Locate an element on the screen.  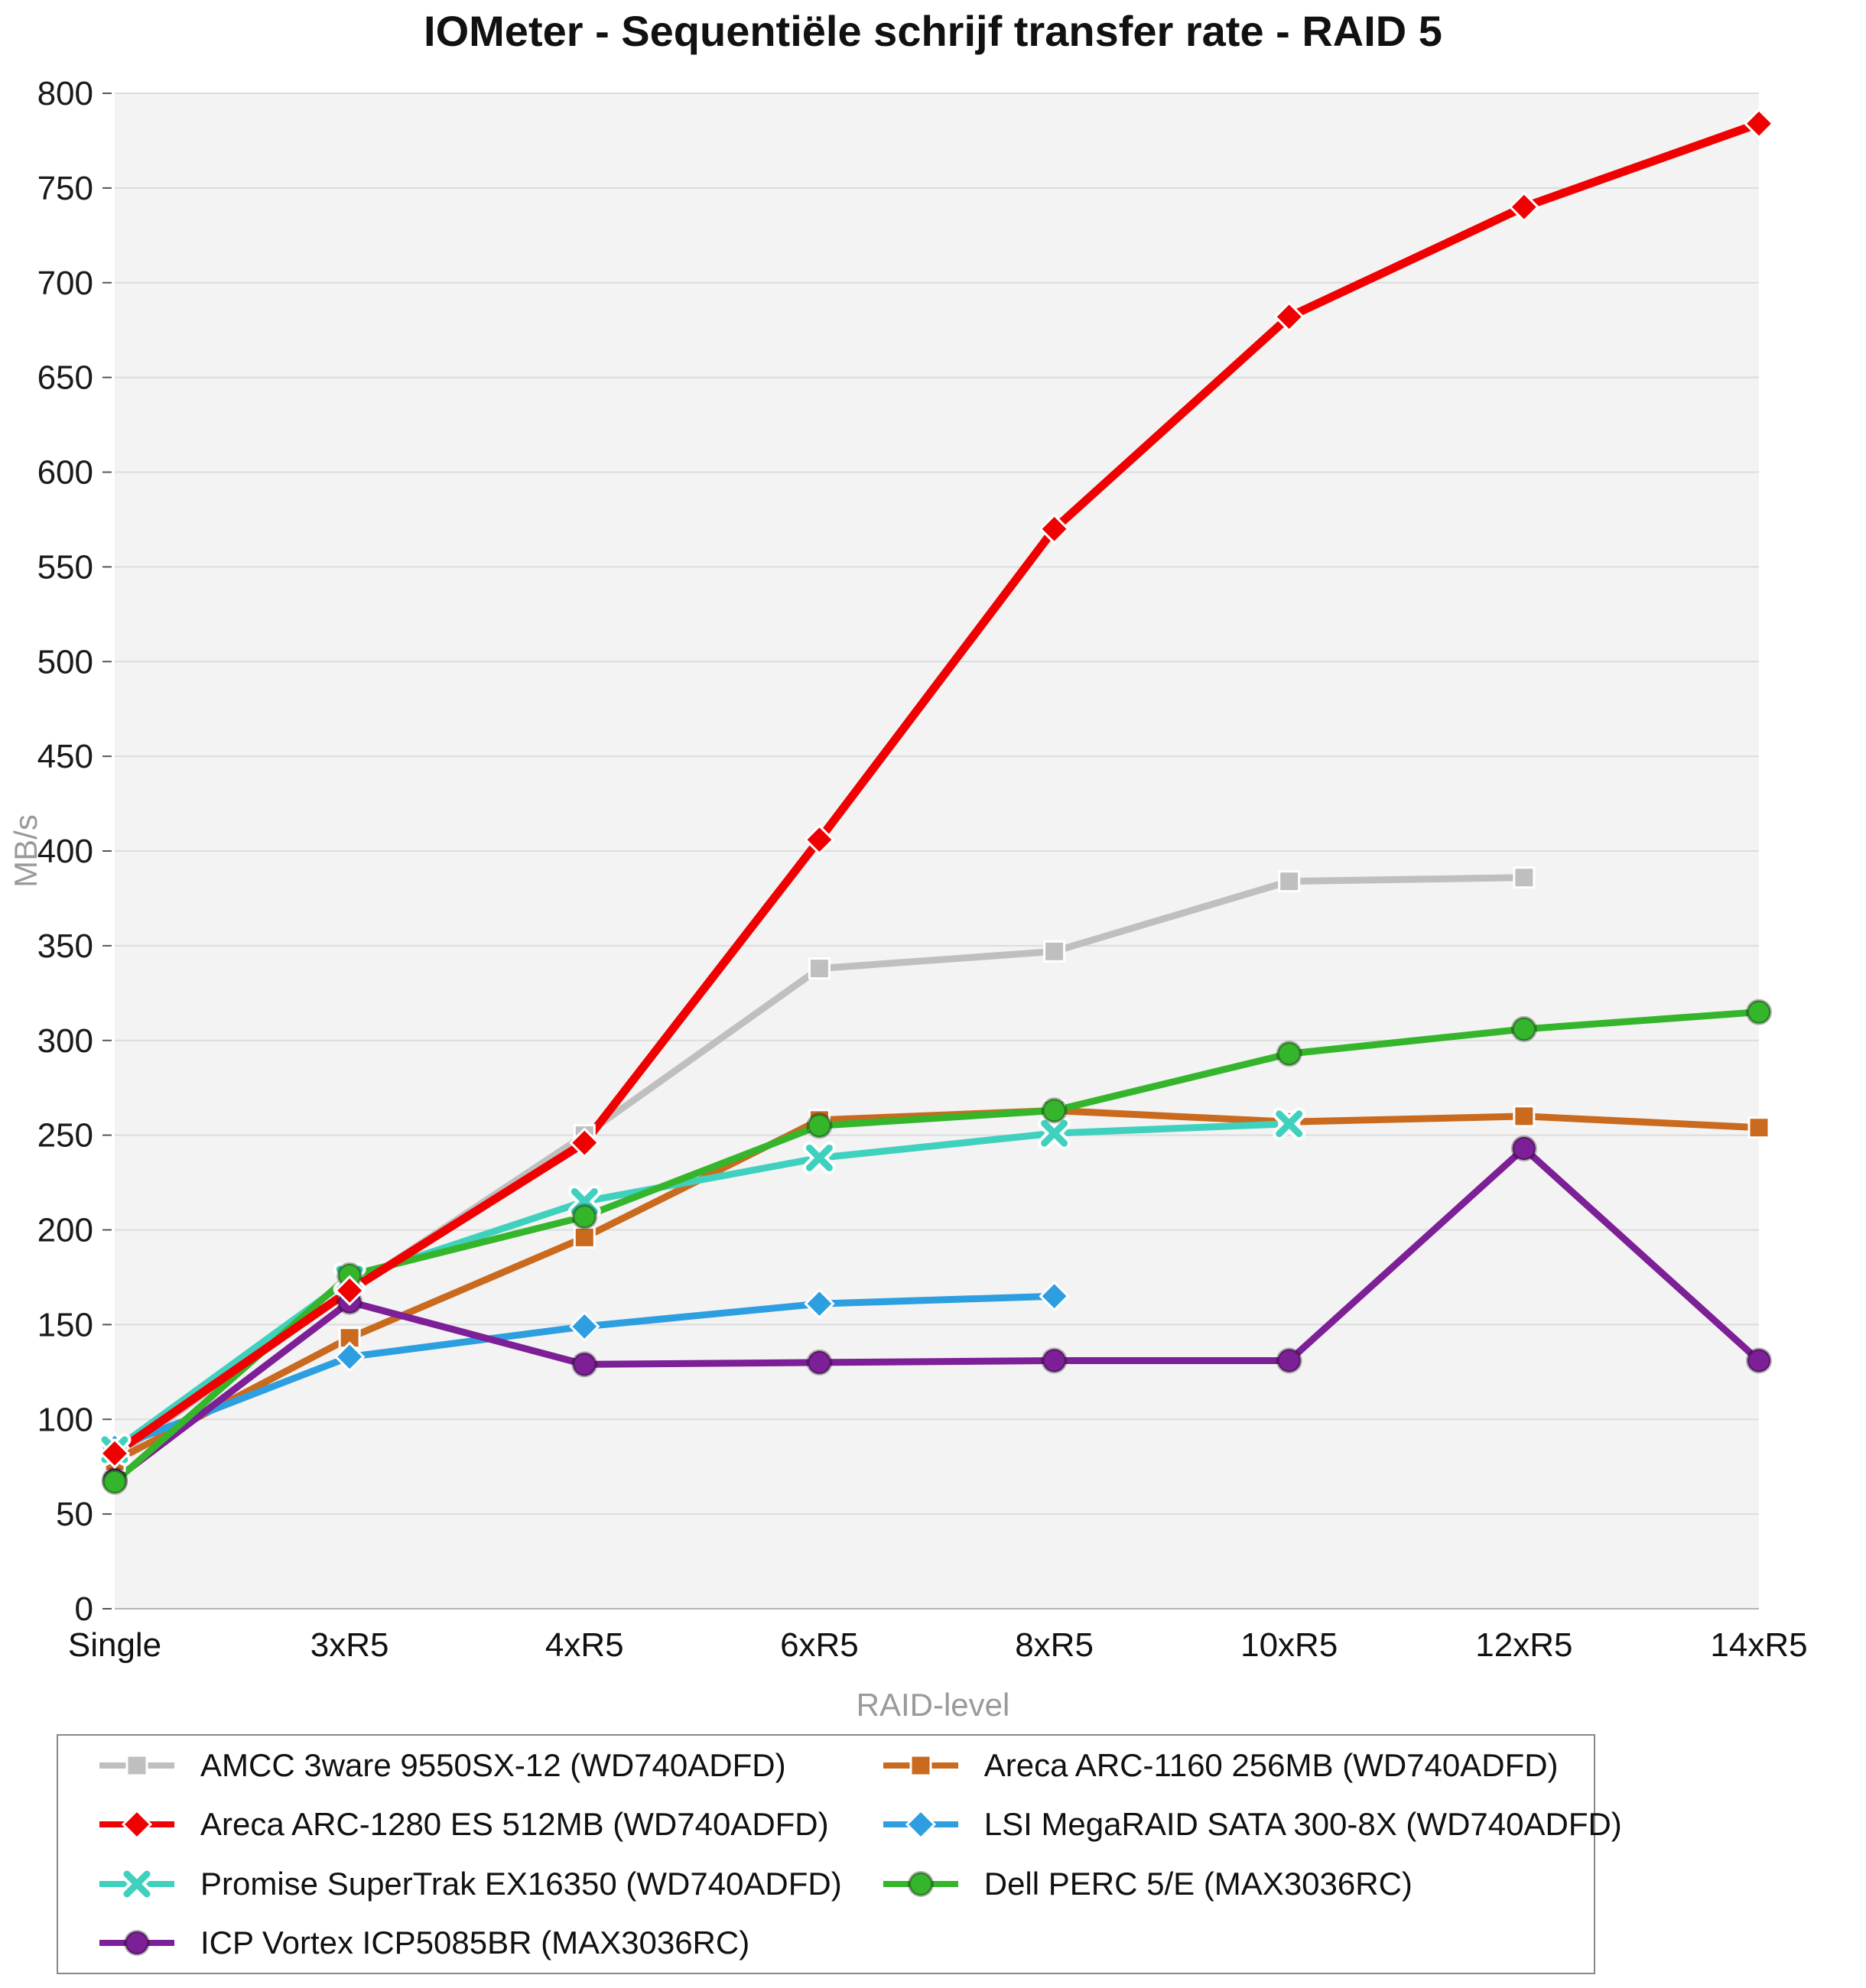
x-tick-label: 12xR5 is located at coordinates (1523, 1645).